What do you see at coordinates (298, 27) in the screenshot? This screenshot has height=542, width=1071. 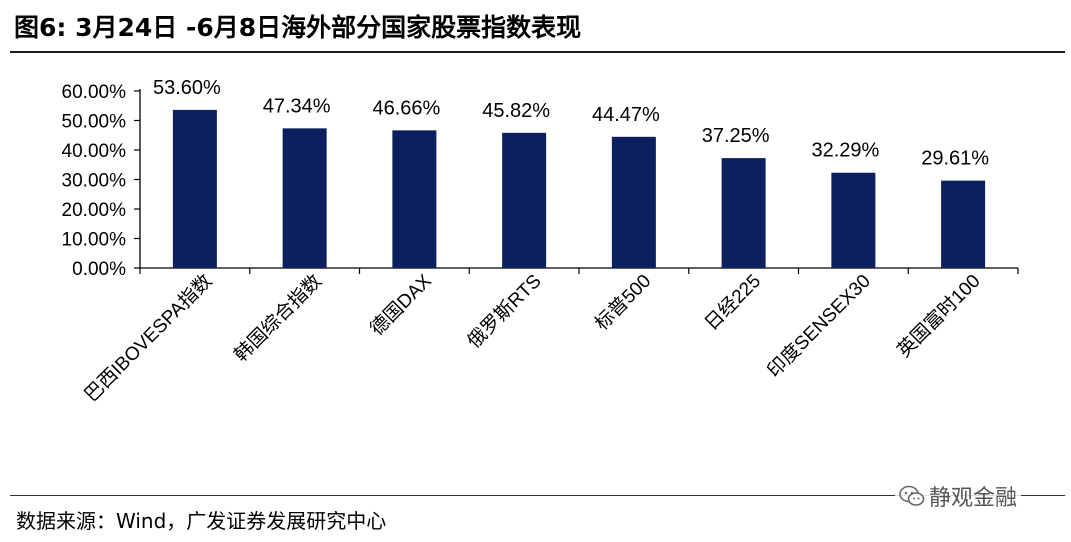 I see `chart-title: 图6: 3月24日 -6月8日海外部分国家股票指数表现` at bounding box center [298, 27].